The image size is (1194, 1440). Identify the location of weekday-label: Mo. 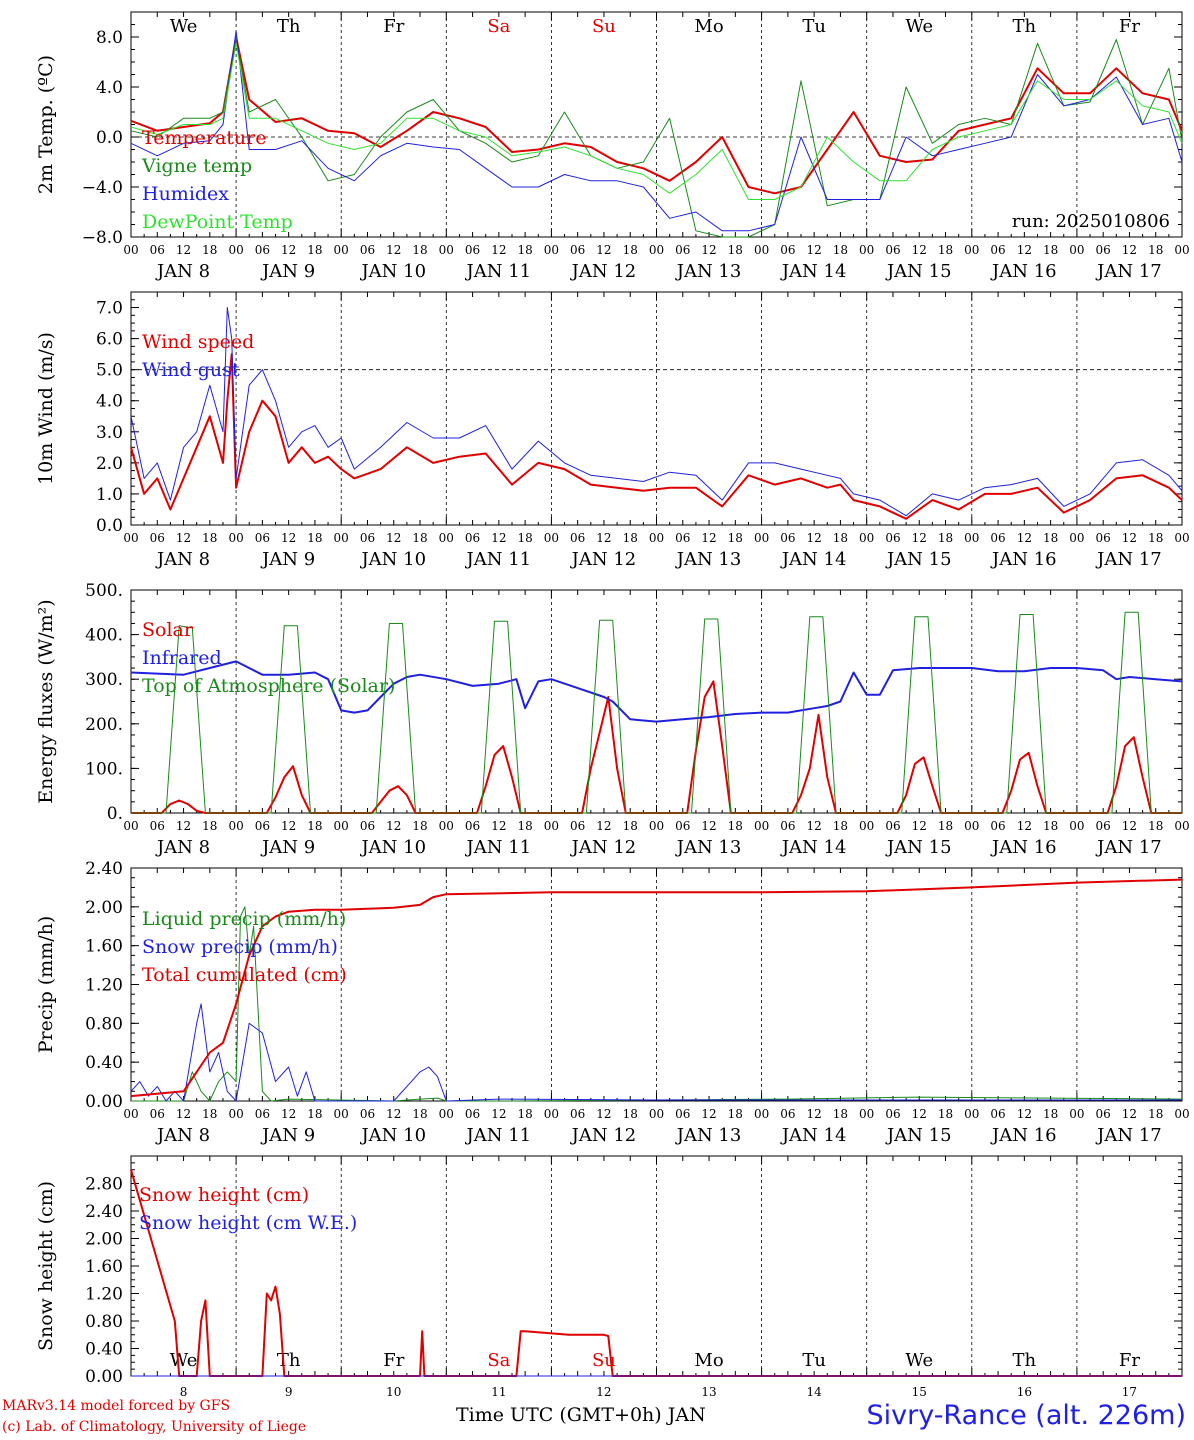
(708, 1360).